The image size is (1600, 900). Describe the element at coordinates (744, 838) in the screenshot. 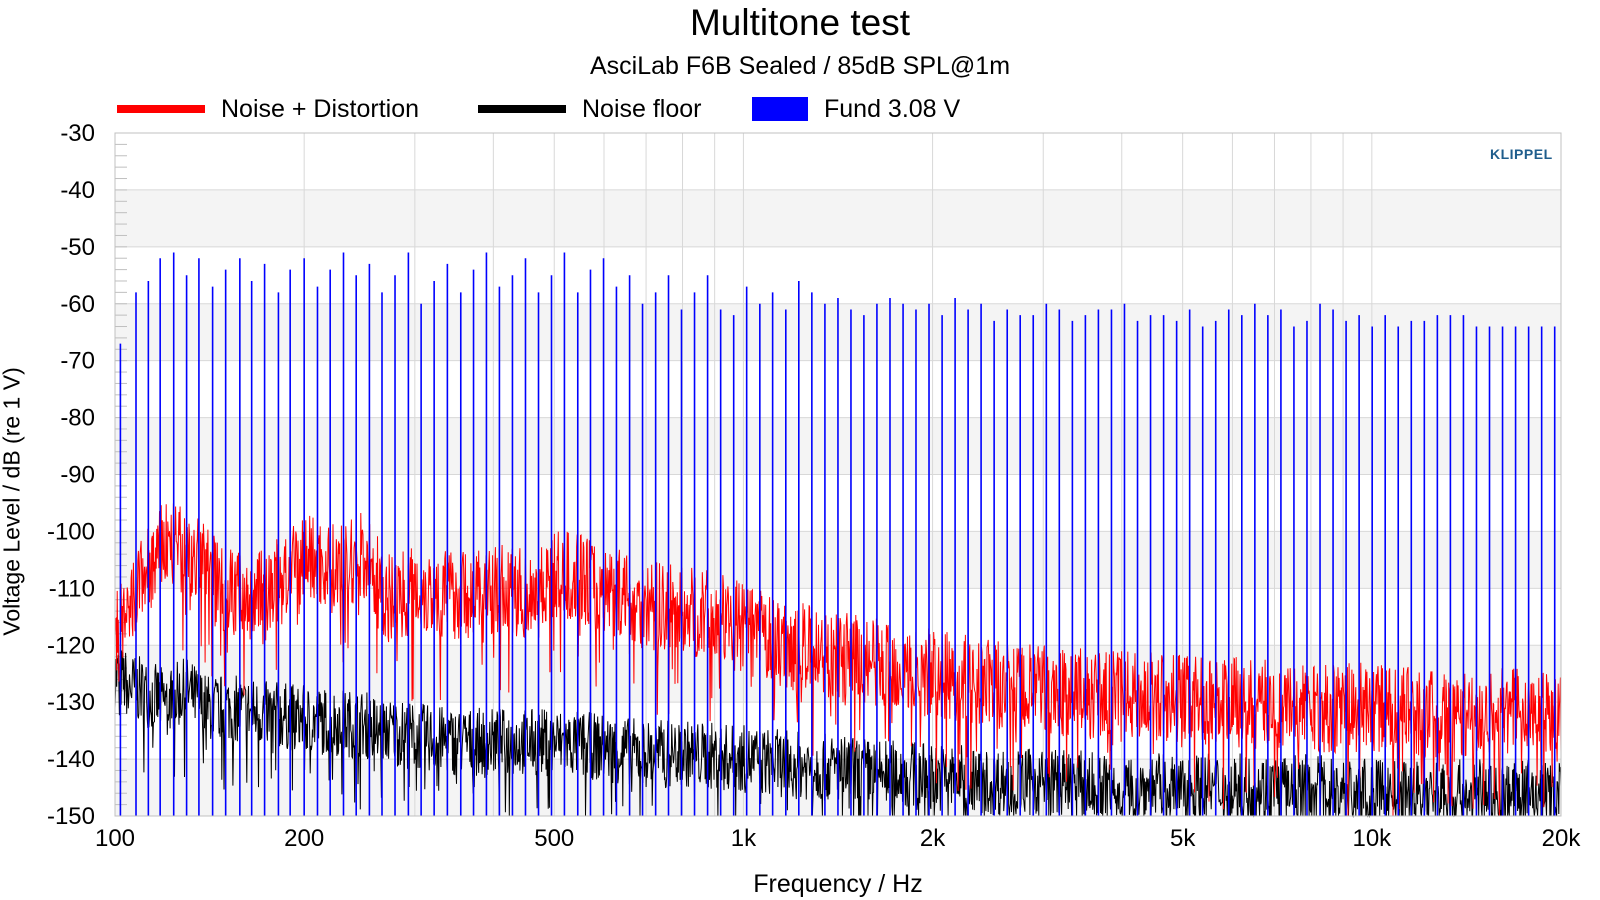

I see `x-tick-label: 1k` at that location.